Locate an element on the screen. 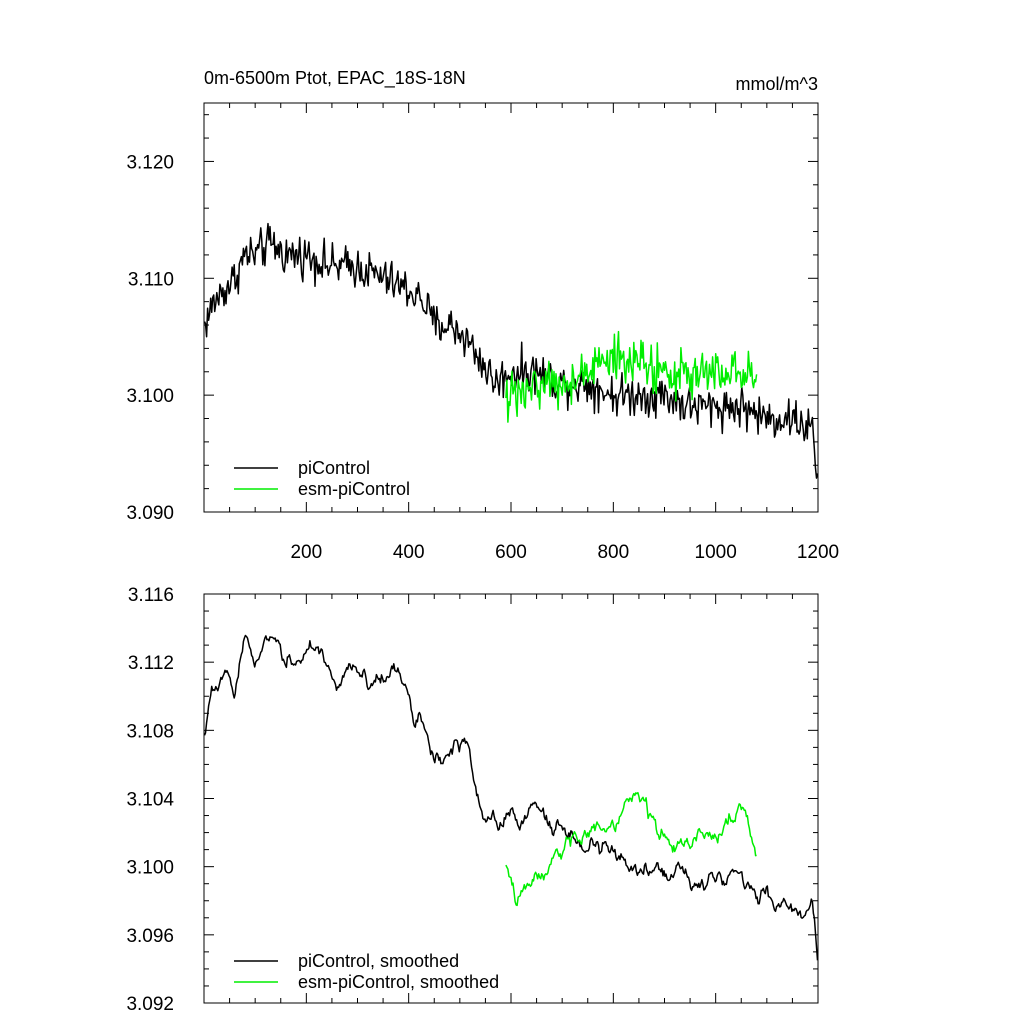  bottom-y-tick-labels: 3.092 3.096 3.100 3.104 3.108 3.112 3.116 is located at coordinates (150, 800).